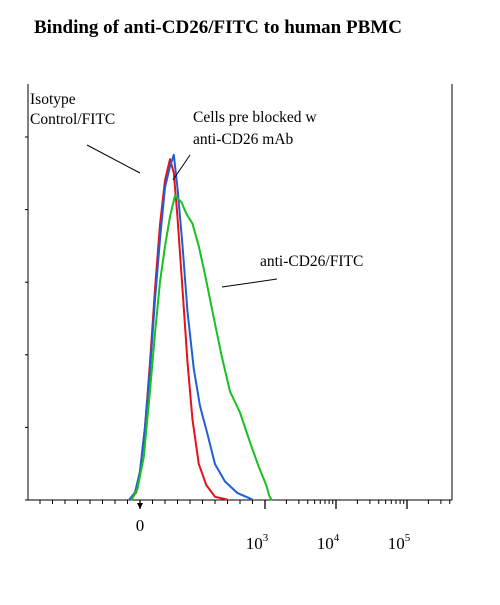 This screenshot has height=605, width=500. Describe the element at coordinates (311, 261) in the screenshot. I see `annotation-anti-cd26-line-0: anti-CD26/FITC` at that location.